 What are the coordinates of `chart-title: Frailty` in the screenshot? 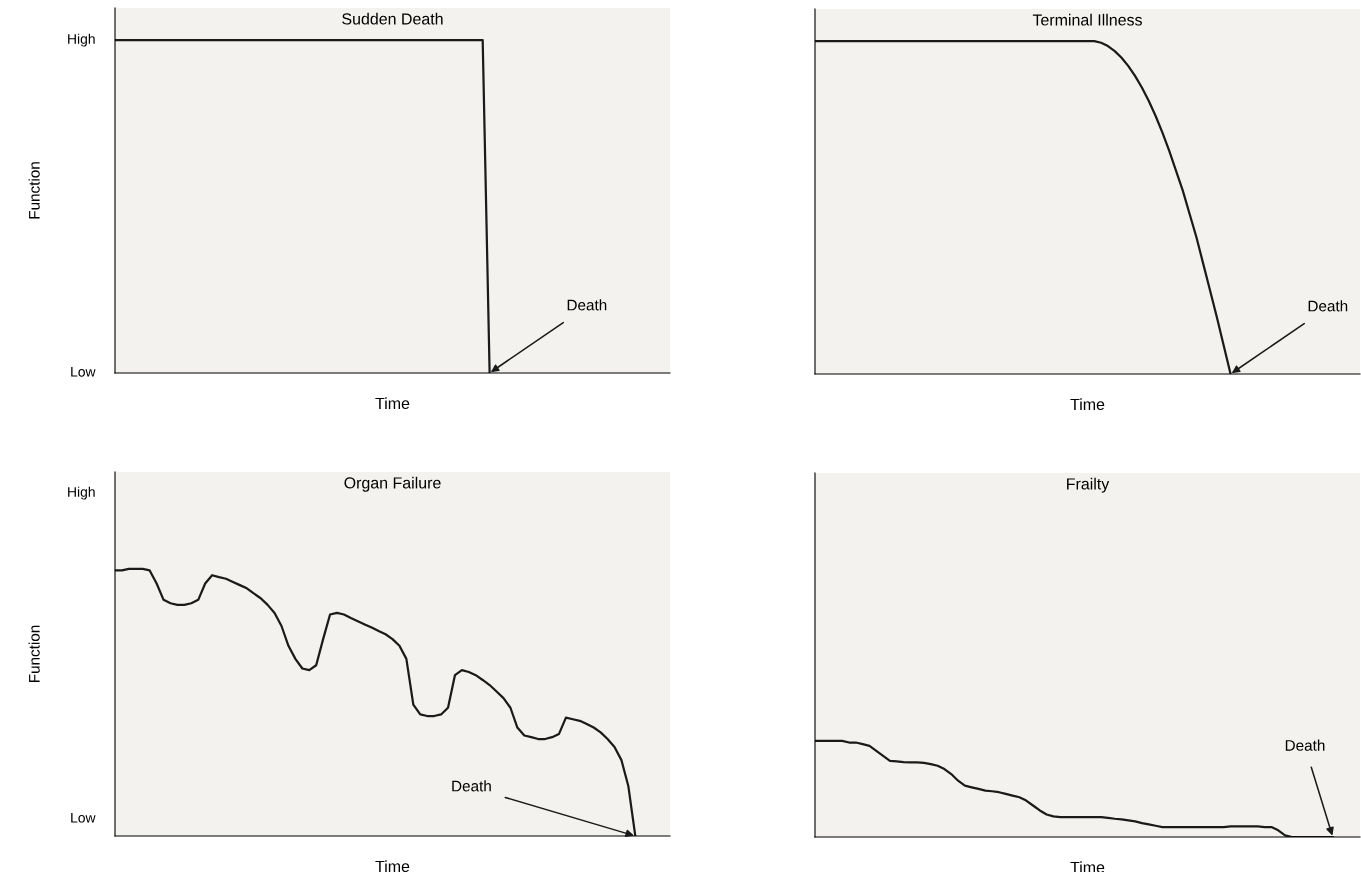 It's located at (1088, 485).